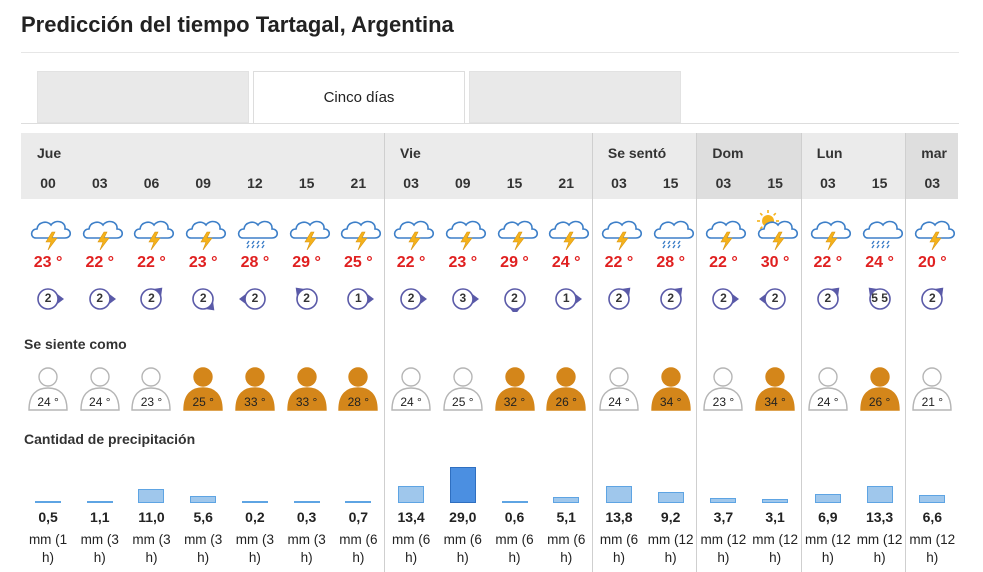 This screenshot has width=983, height=572. What do you see at coordinates (566, 262) in the screenshot?
I see `temperature: 24 °` at bounding box center [566, 262].